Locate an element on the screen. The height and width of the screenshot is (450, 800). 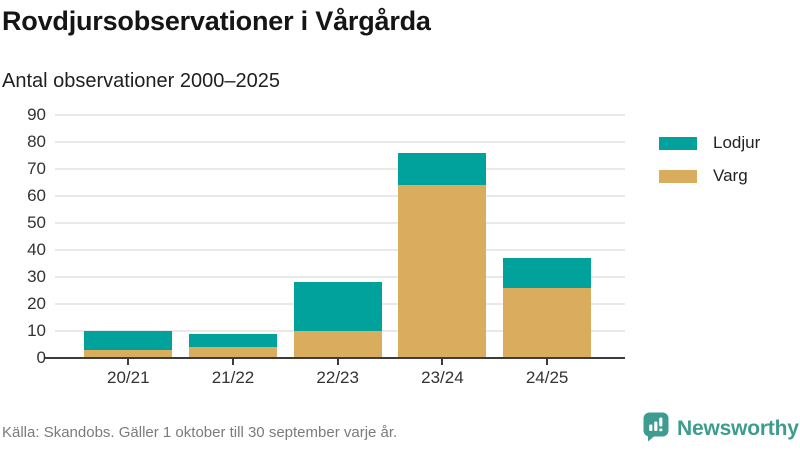
bar-20-21-lodjur is located at coordinates (128, 340).